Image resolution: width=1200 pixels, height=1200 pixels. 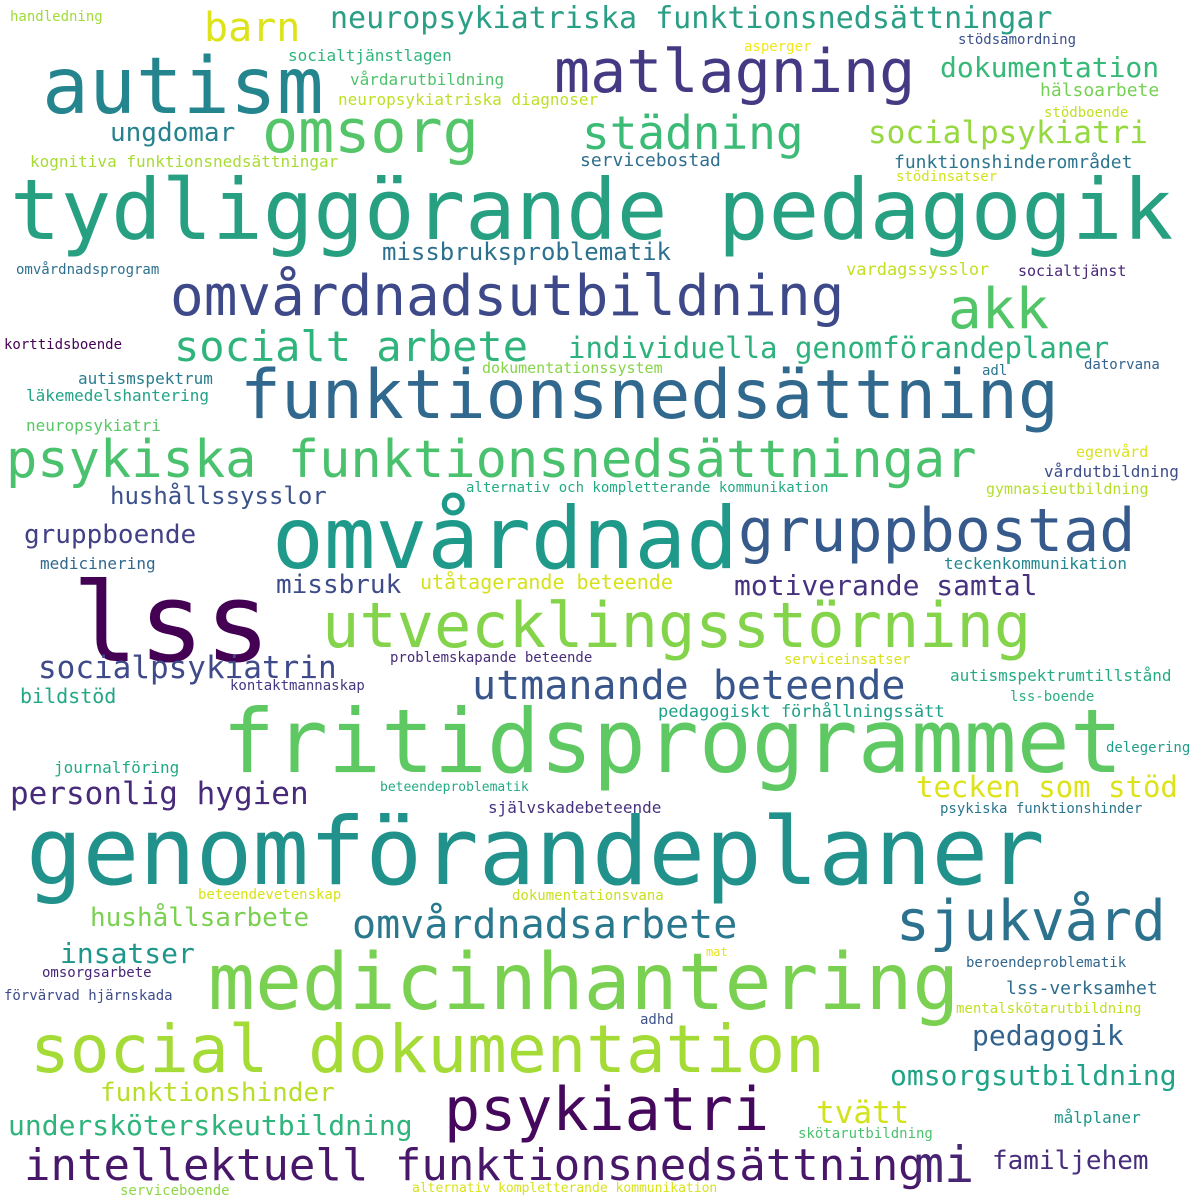 What do you see at coordinates (187, 668) in the screenshot?
I see `word: socialpsykiatrin` at bounding box center [187, 668].